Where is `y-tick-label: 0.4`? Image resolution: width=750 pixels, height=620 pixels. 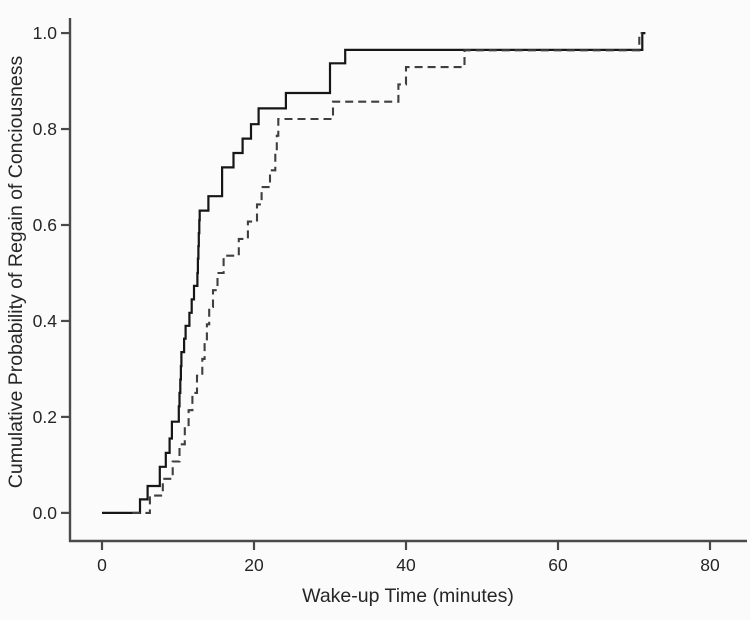
y-tick-label: 0.4 is located at coordinates (45, 321).